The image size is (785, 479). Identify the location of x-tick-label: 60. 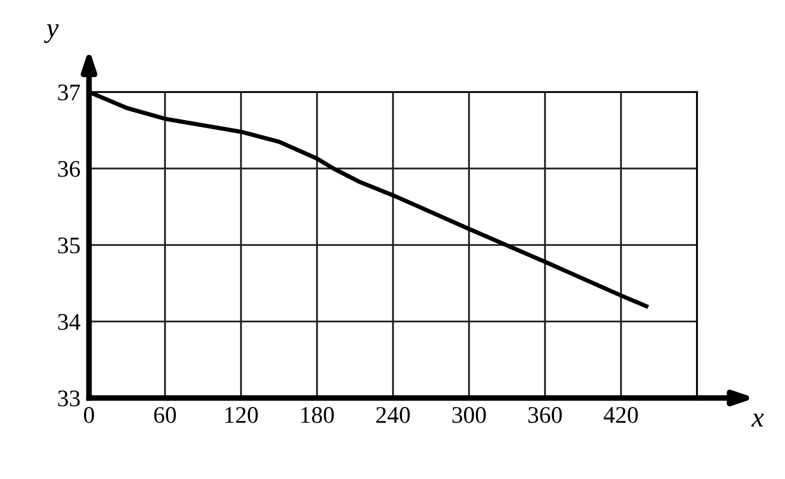
(165, 415).